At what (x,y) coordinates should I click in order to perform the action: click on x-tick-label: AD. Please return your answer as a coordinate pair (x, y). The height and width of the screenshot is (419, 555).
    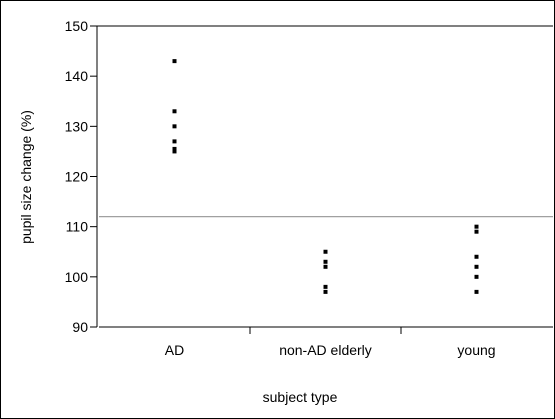
    Looking at the image, I should click on (174, 350).